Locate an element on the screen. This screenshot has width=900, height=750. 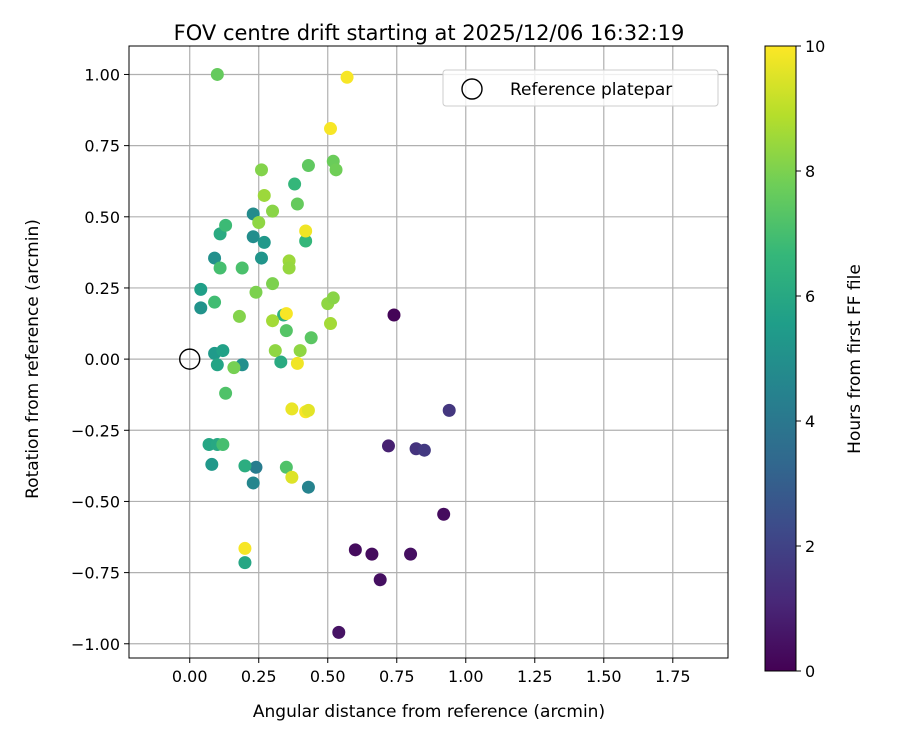
x-tick-label: 1.50 is located at coordinates (604, 676).